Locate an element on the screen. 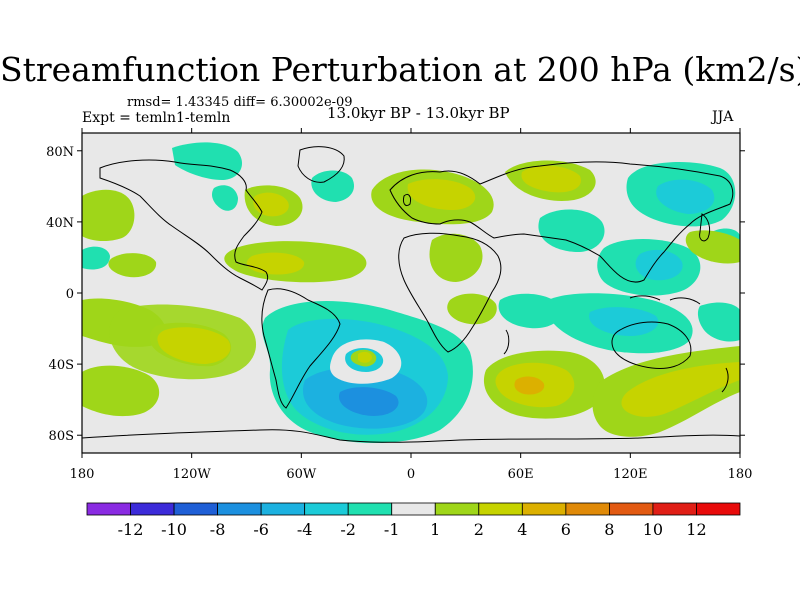  colorbar-label: -6 is located at coordinates (261, 529).